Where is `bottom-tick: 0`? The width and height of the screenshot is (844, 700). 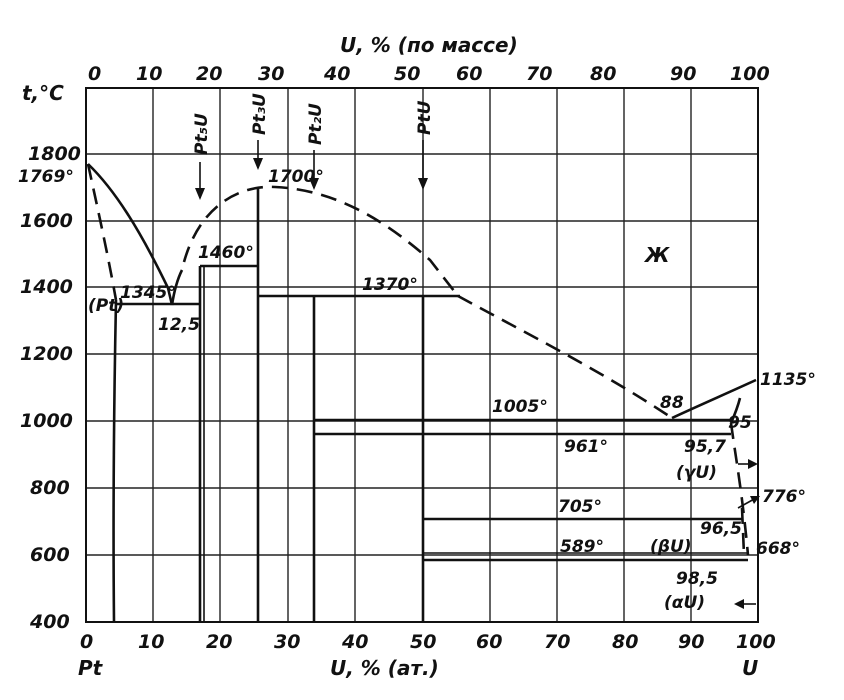 bottom-tick: 0 is located at coordinates (86, 642).